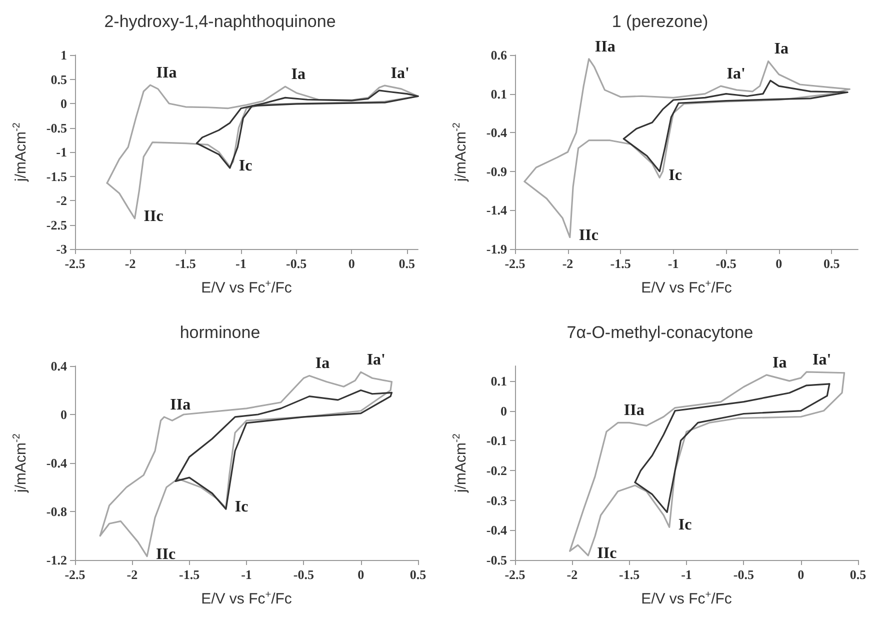 The width and height of the screenshot is (881, 622). What do you see at coordinates (57, 176) in the screenshot?
I see `y-tick-label: -1.5` at bounding box center [57, 176].